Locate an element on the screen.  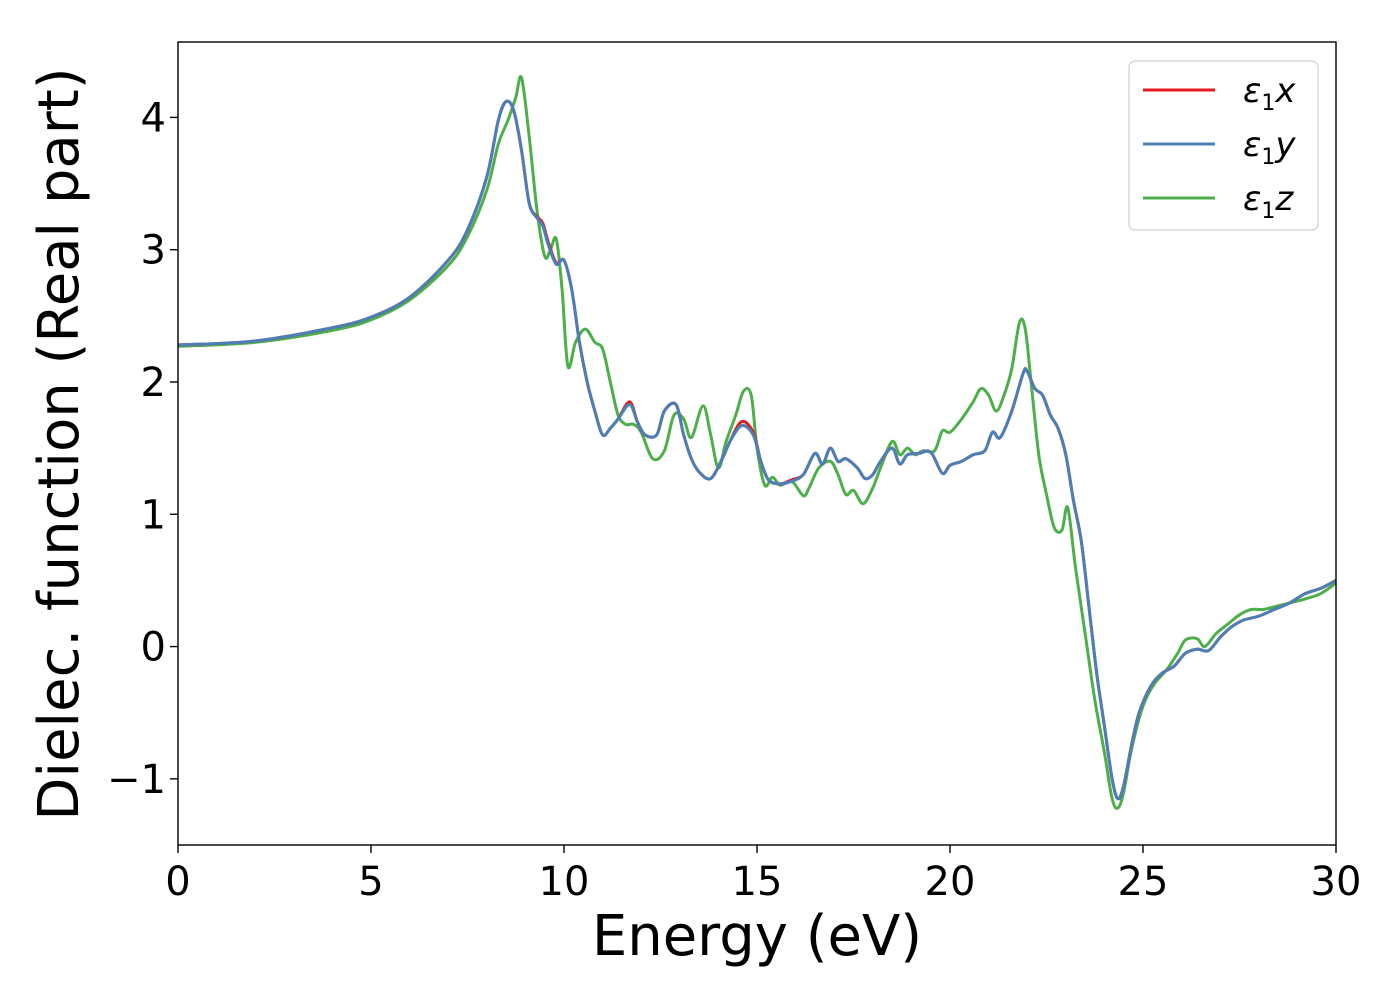
x-tick-label: 0 is located at coordinates (177, 882).